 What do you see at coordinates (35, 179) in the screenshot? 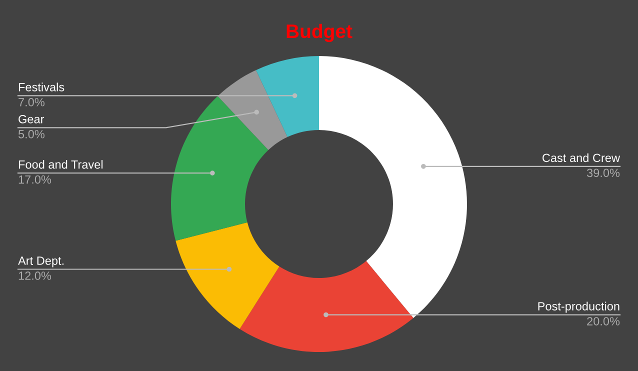
I see `data-label: 17.0%` at bounding box center [35, 179].